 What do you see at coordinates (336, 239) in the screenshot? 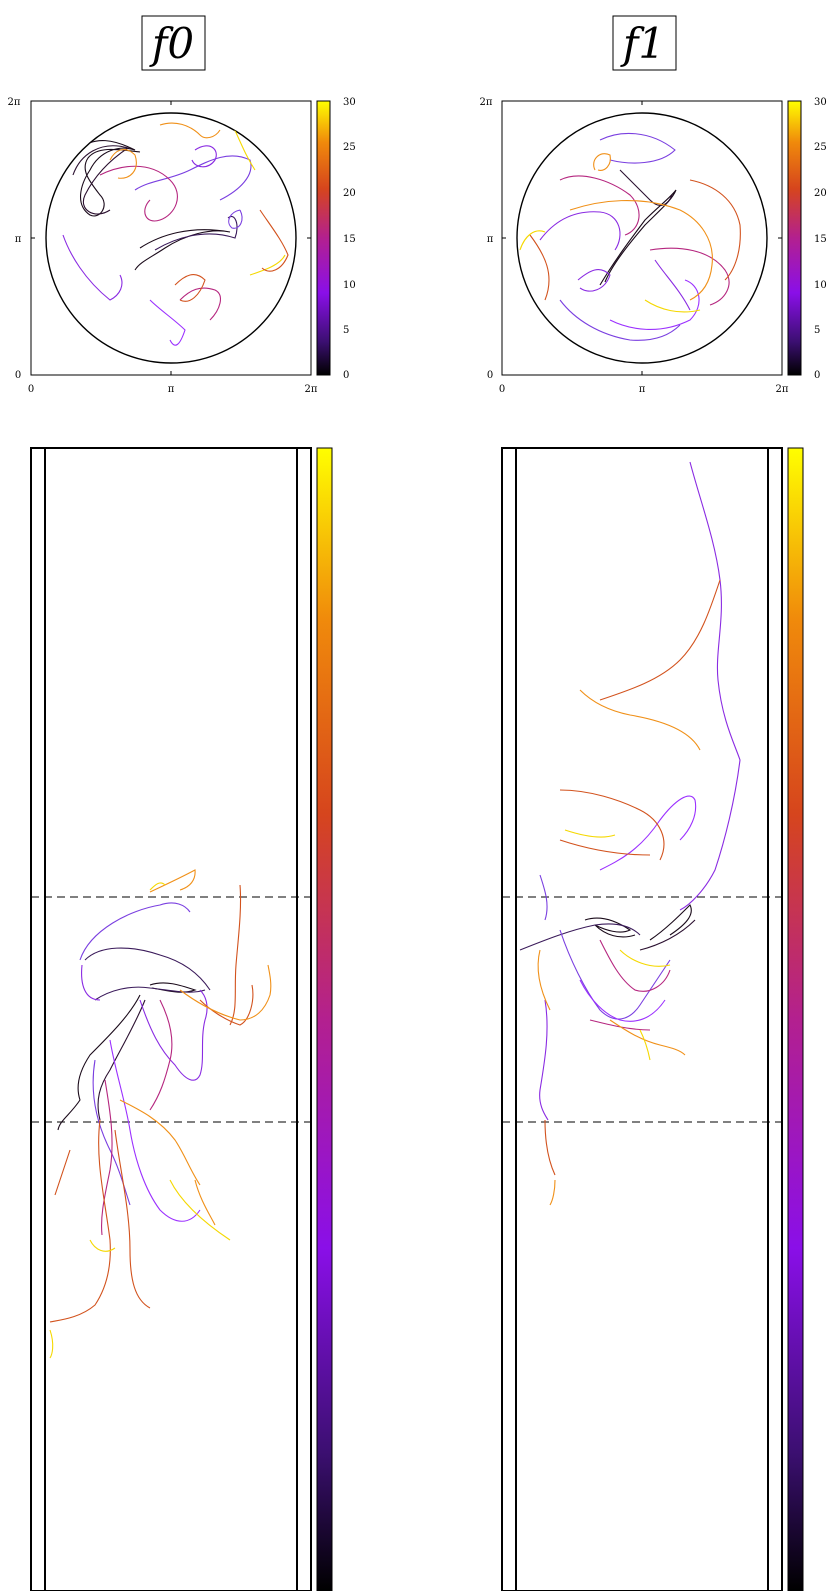
I see `colorbar-f0-top: 30 25 20 15 10 5 0` at bounding box center [336, 239].